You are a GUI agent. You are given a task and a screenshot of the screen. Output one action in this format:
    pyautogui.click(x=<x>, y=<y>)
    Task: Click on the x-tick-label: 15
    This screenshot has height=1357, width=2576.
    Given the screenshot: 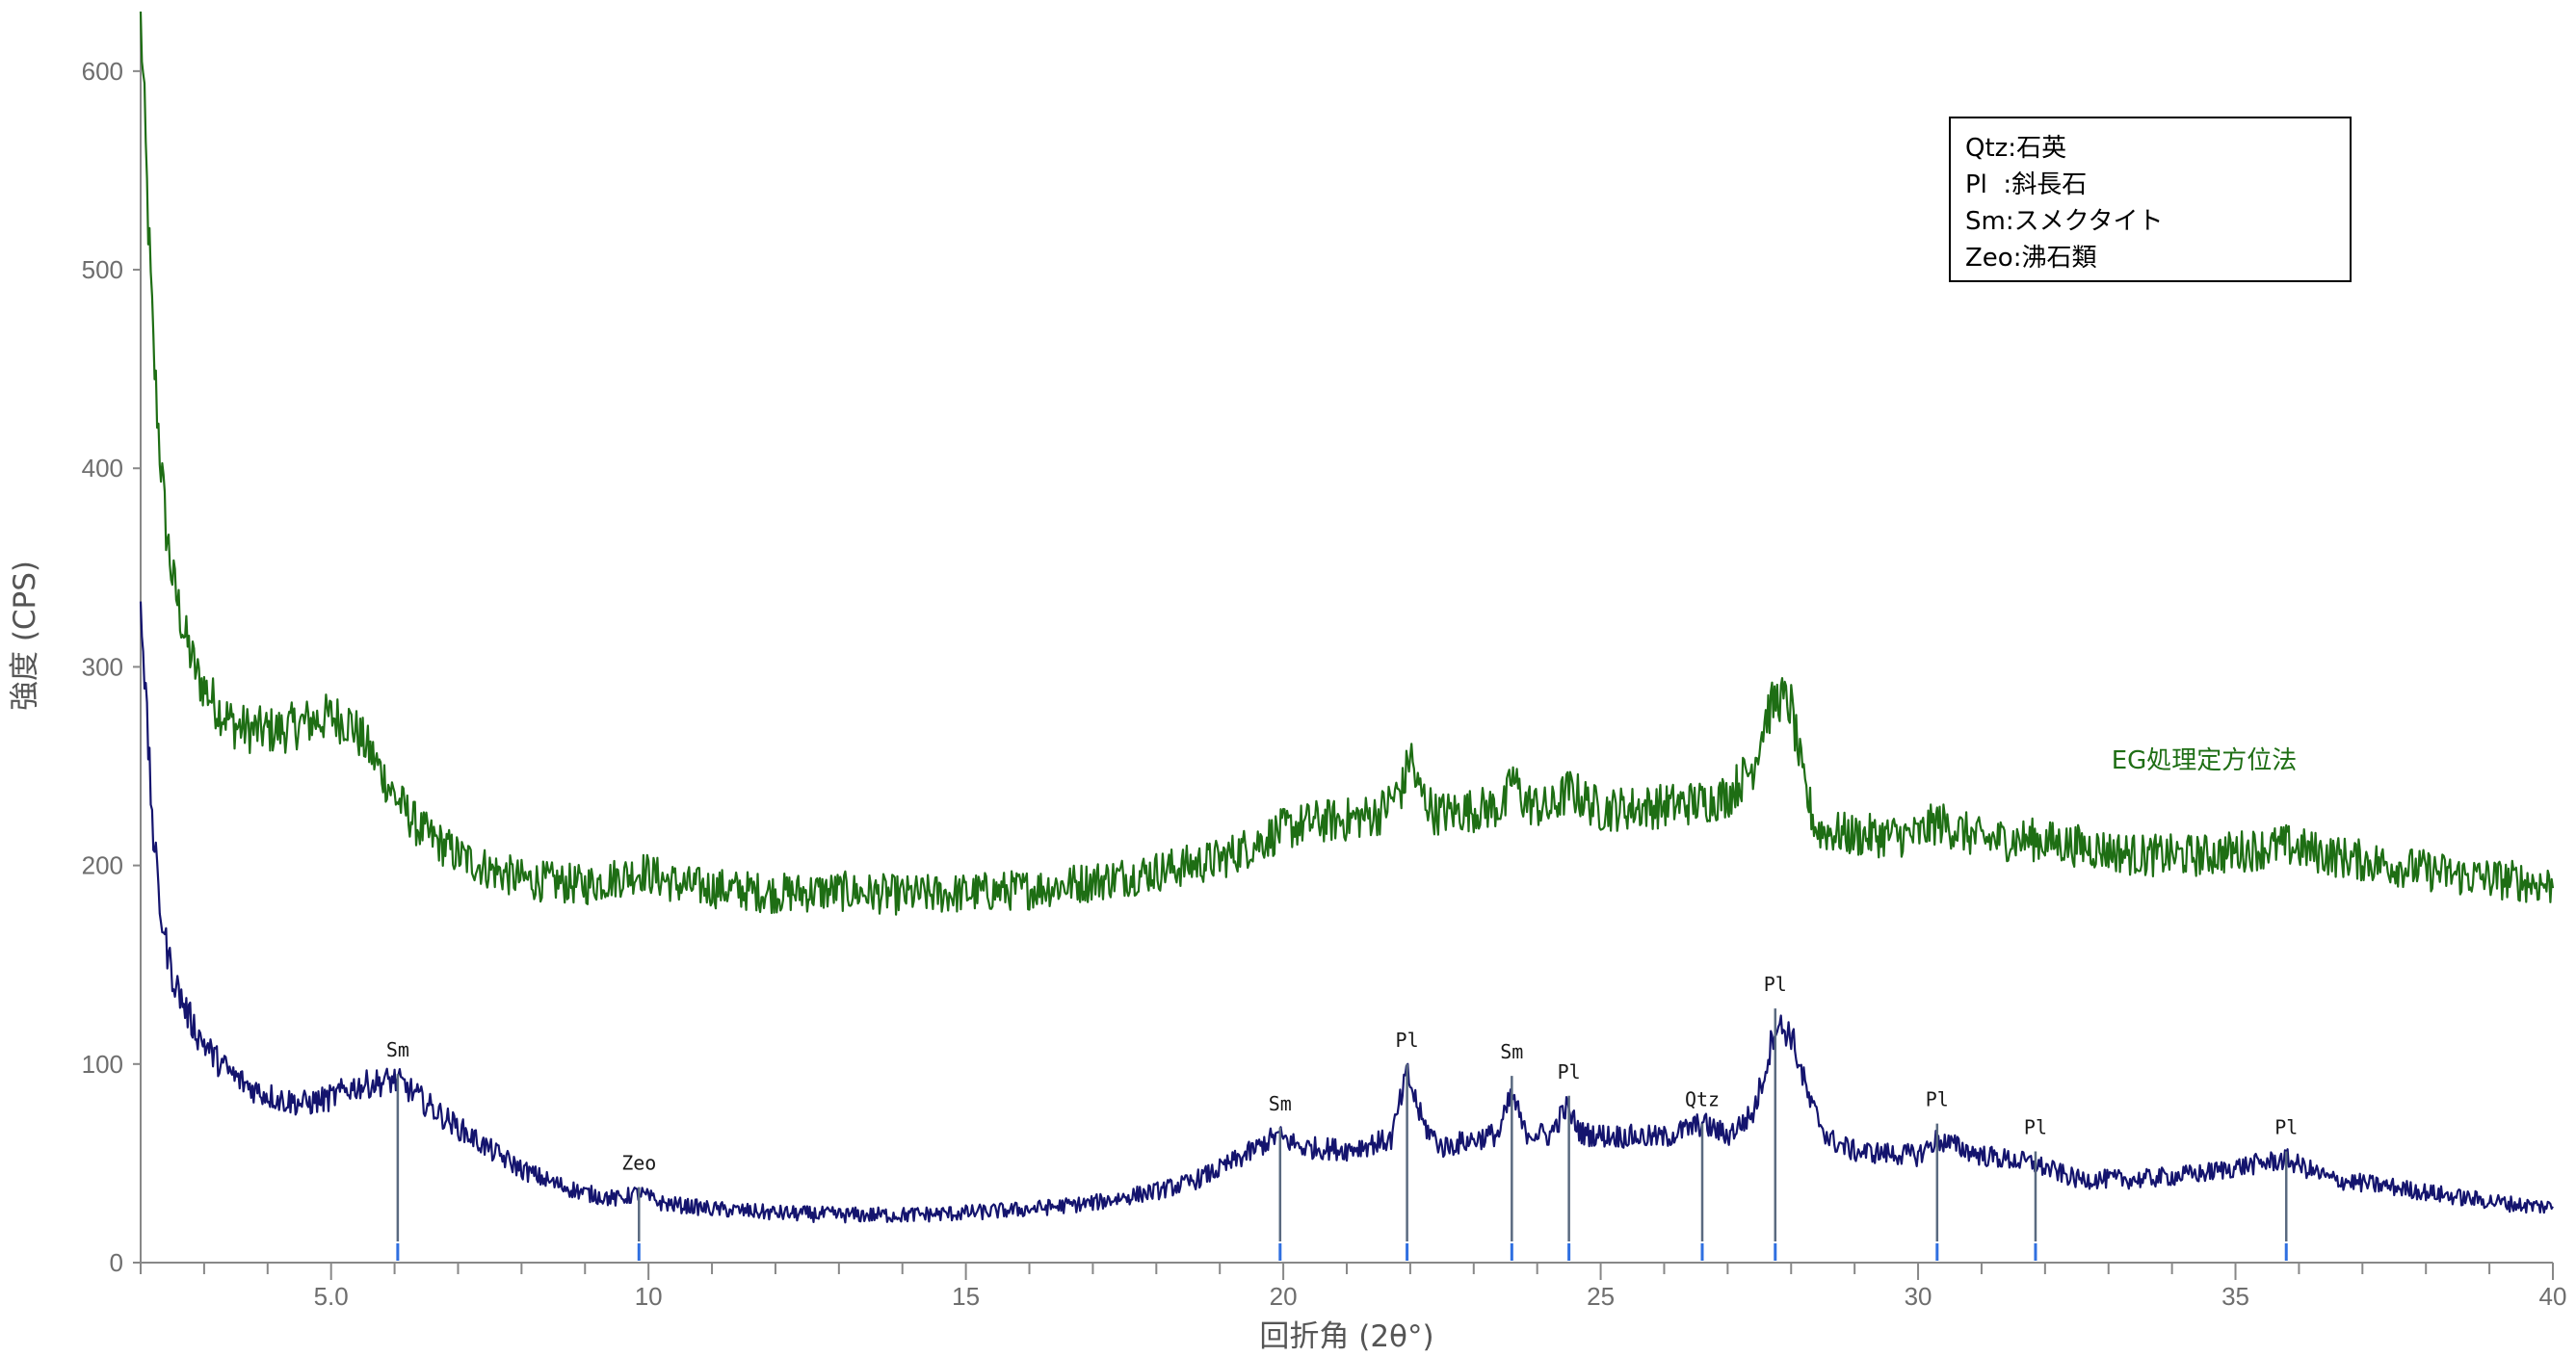 What is the action you would take?
    pyautogui.click(x=966, y=1296)
    